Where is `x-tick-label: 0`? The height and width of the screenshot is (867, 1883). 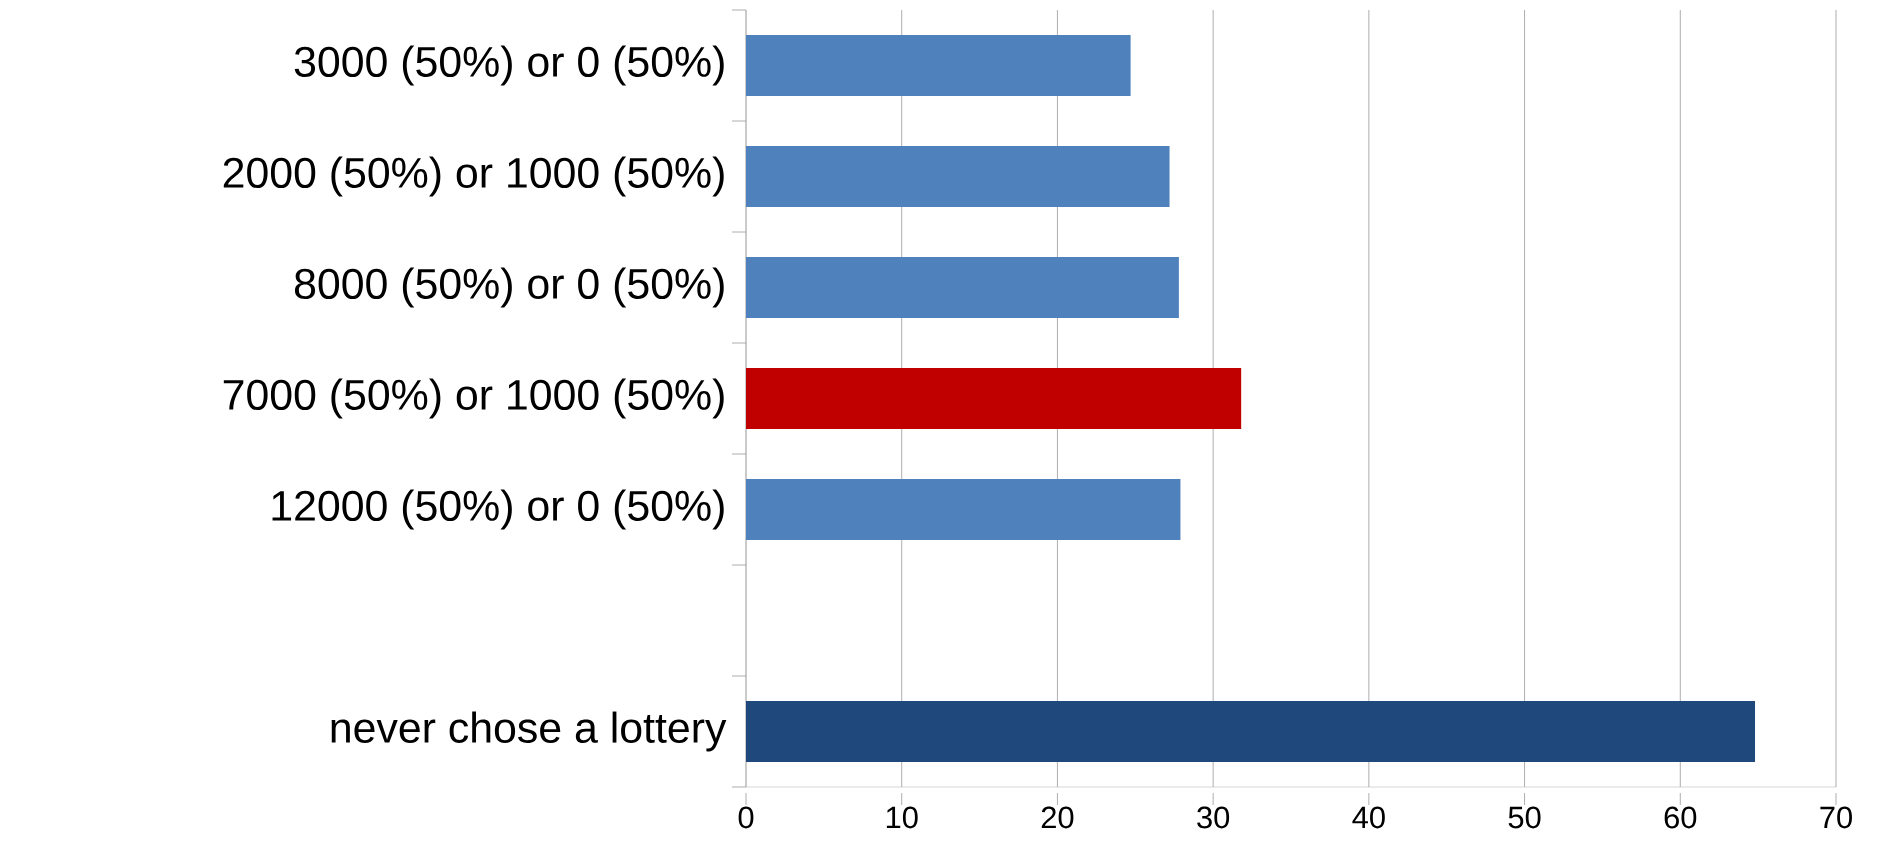 x-tick-label: 0 is located at coordinates (746, 817).